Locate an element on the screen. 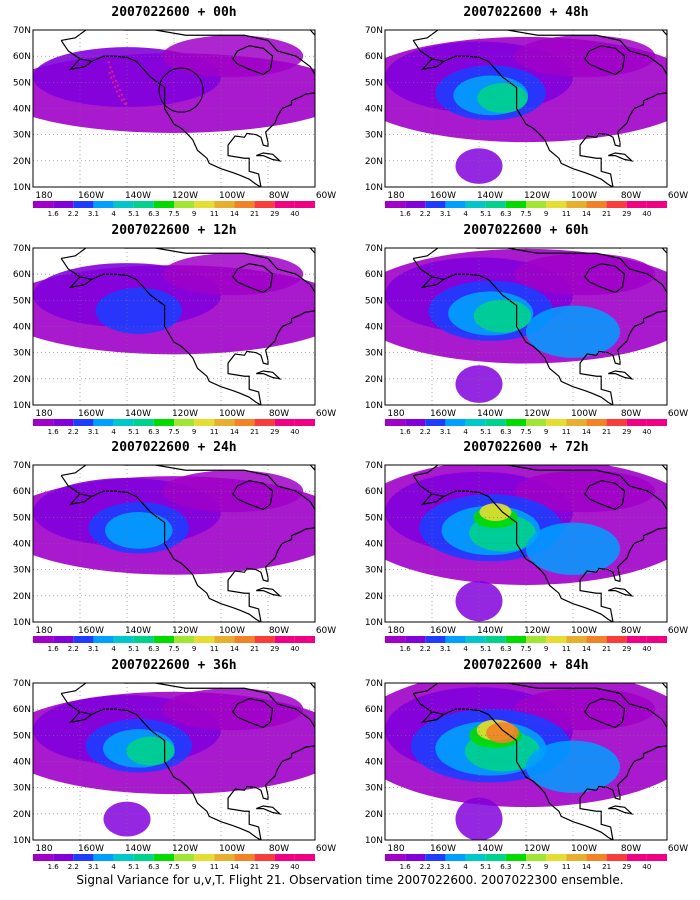  svg-text: 140W is located at coordinates (490, 849).